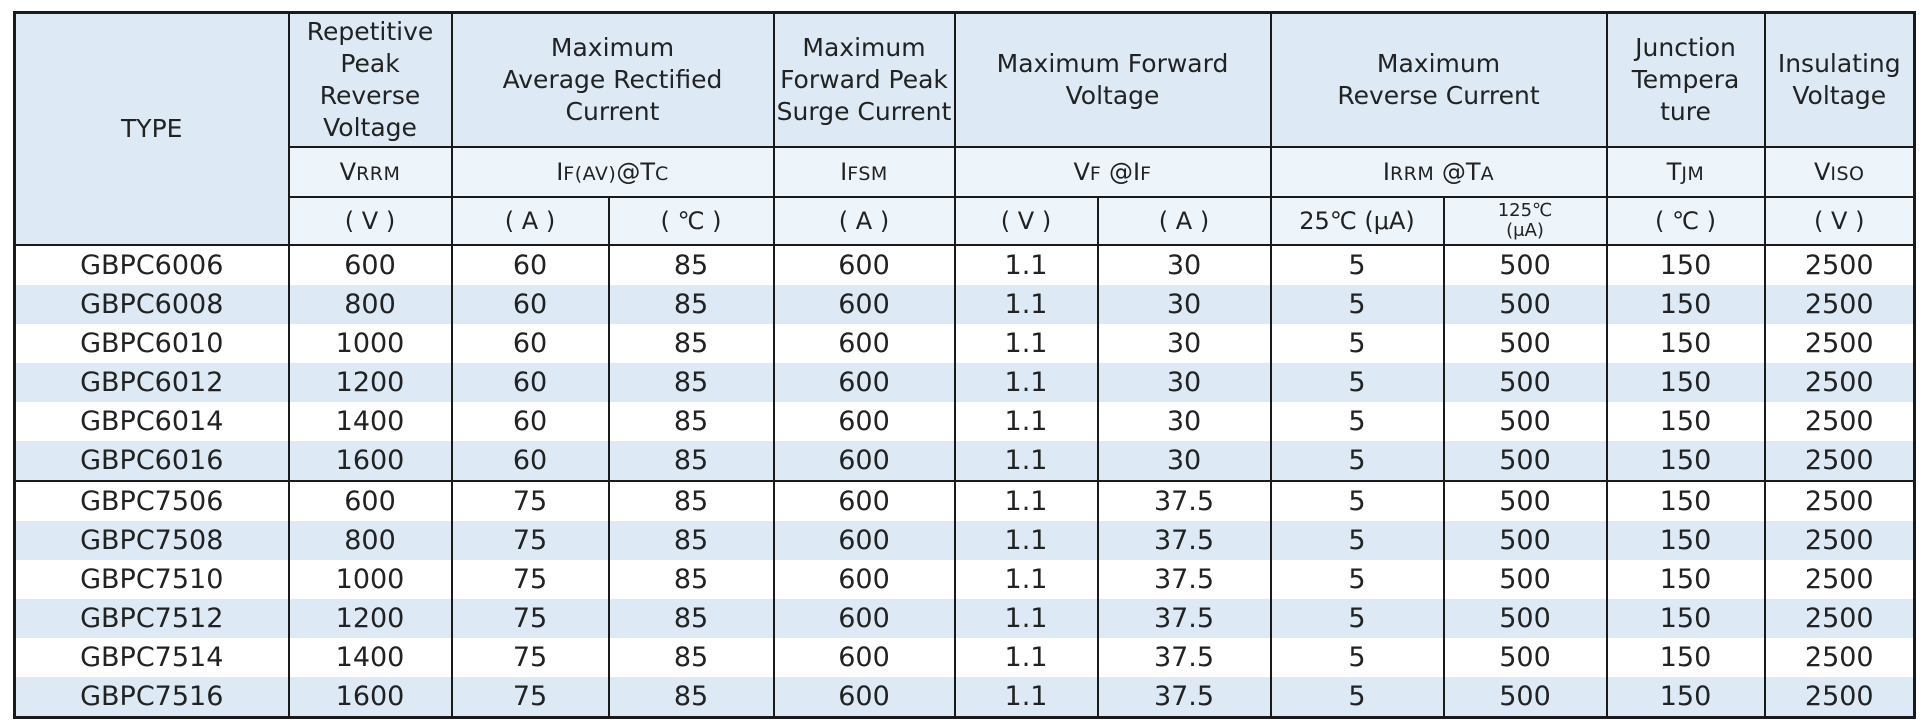 This screenshot has height=728, width=1924. Describe the element at coordinates (590, 174) in the screenshot. I see `symbol-sub: F(AV)` at that location.